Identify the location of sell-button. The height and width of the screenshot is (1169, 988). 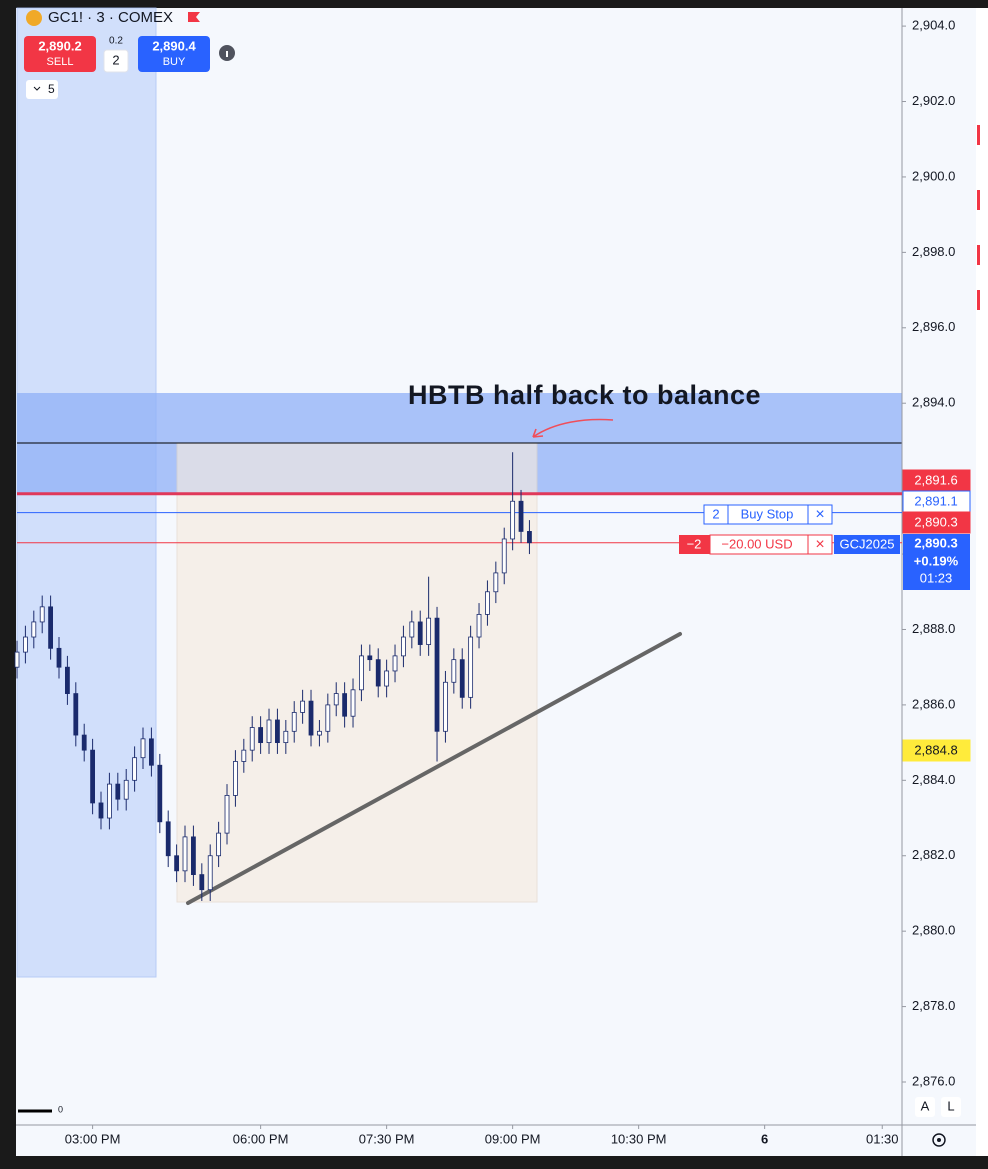
(60, 54).